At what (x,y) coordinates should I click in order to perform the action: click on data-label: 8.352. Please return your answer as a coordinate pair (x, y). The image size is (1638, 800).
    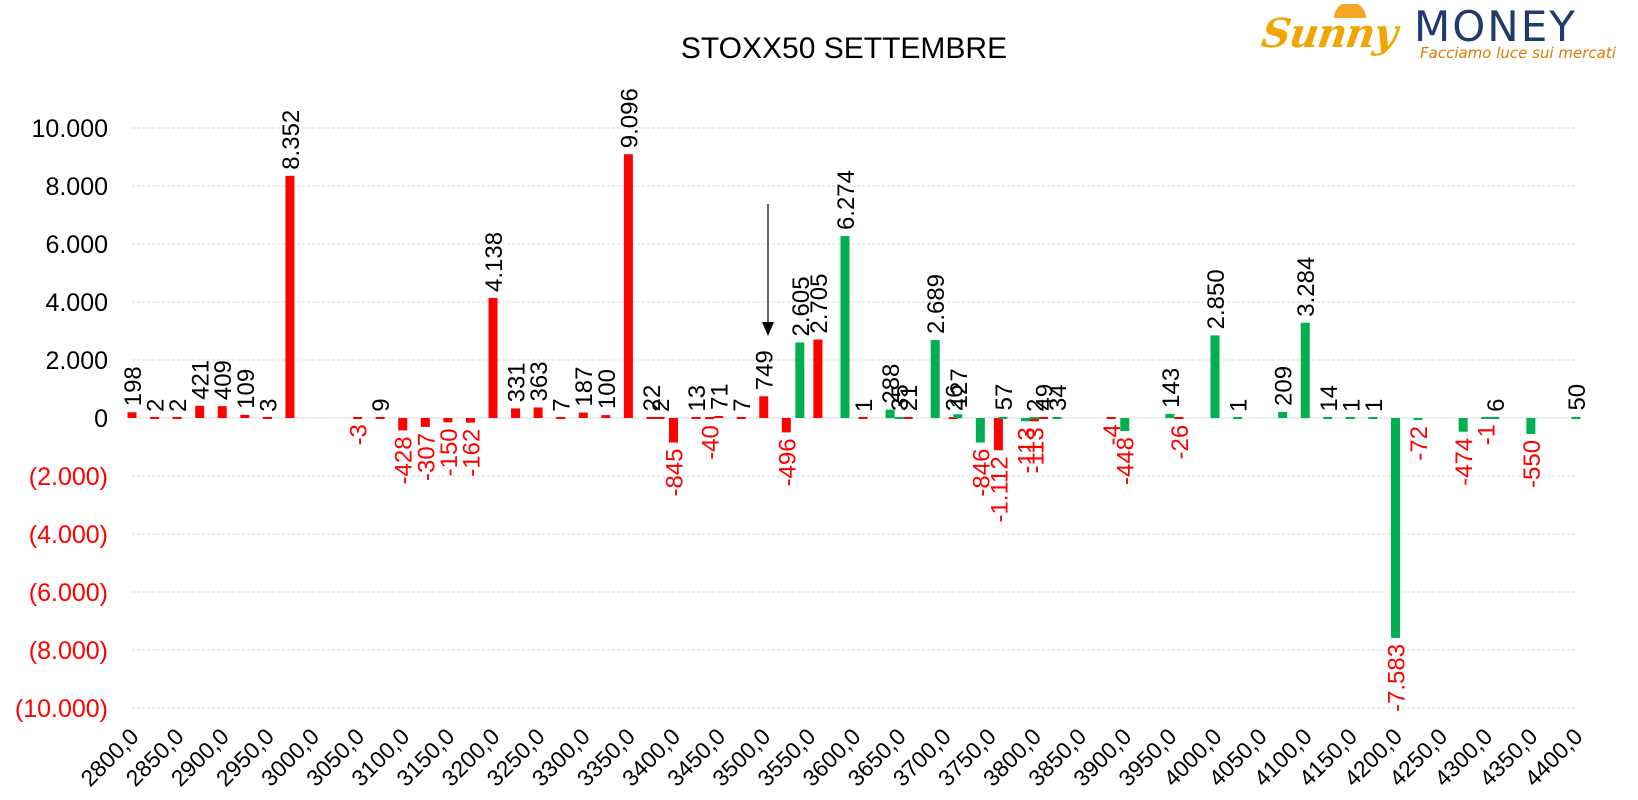
    Looking at the image, I should click on (291, 140).